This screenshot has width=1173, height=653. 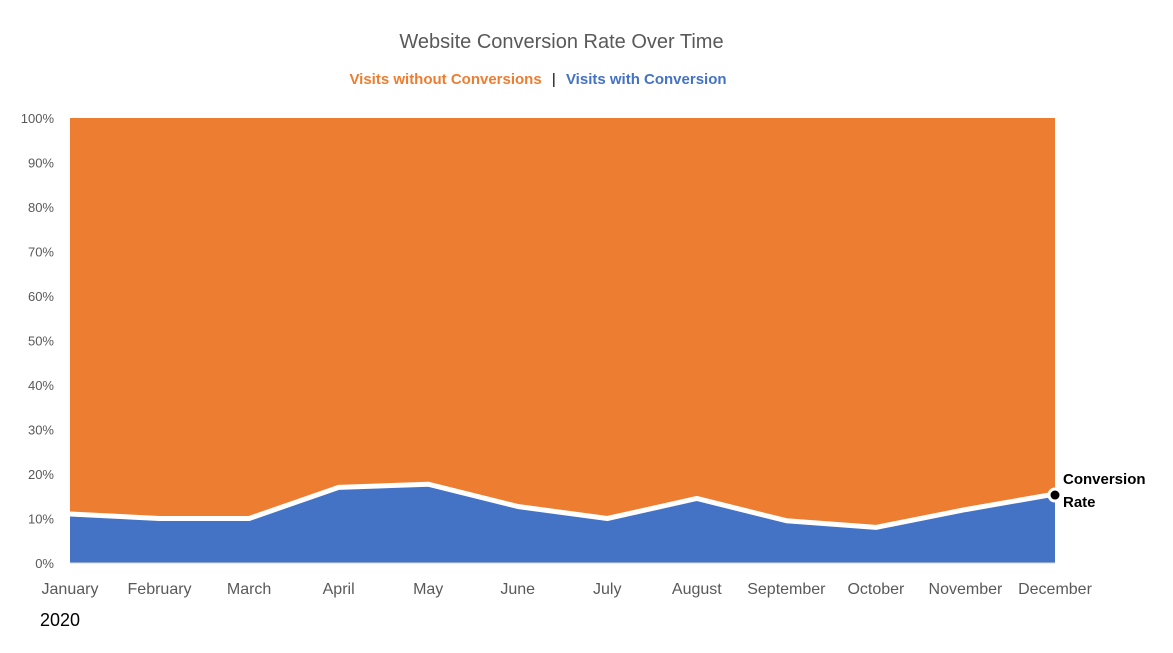 I want to click on y-tick-label: 70%, so click(x=41, y=252).